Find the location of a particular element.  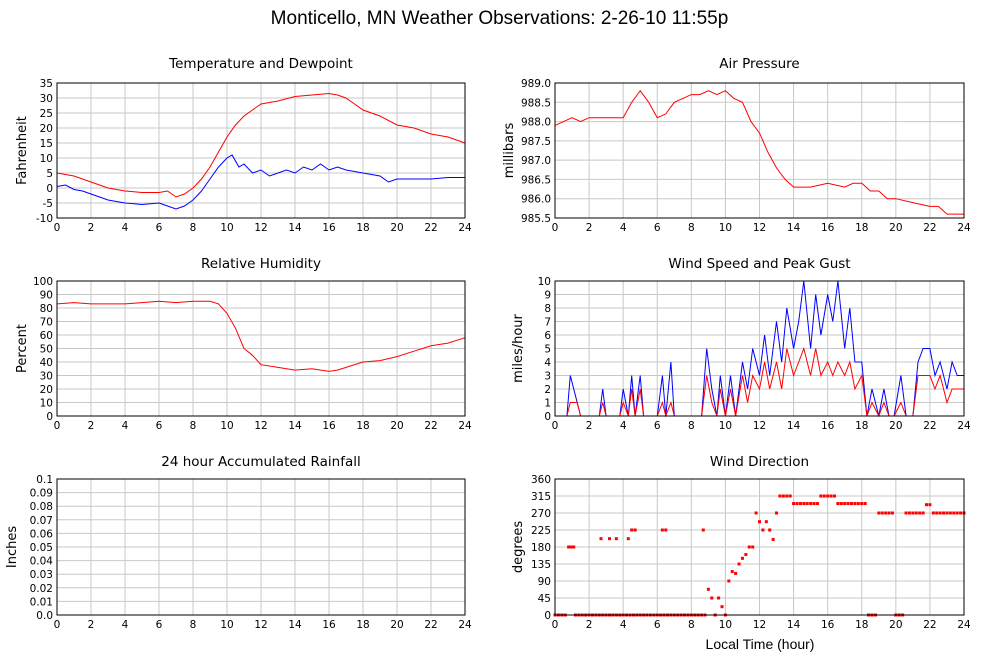

y-tick-label: 0.09 is located at coordinates (41, 494).